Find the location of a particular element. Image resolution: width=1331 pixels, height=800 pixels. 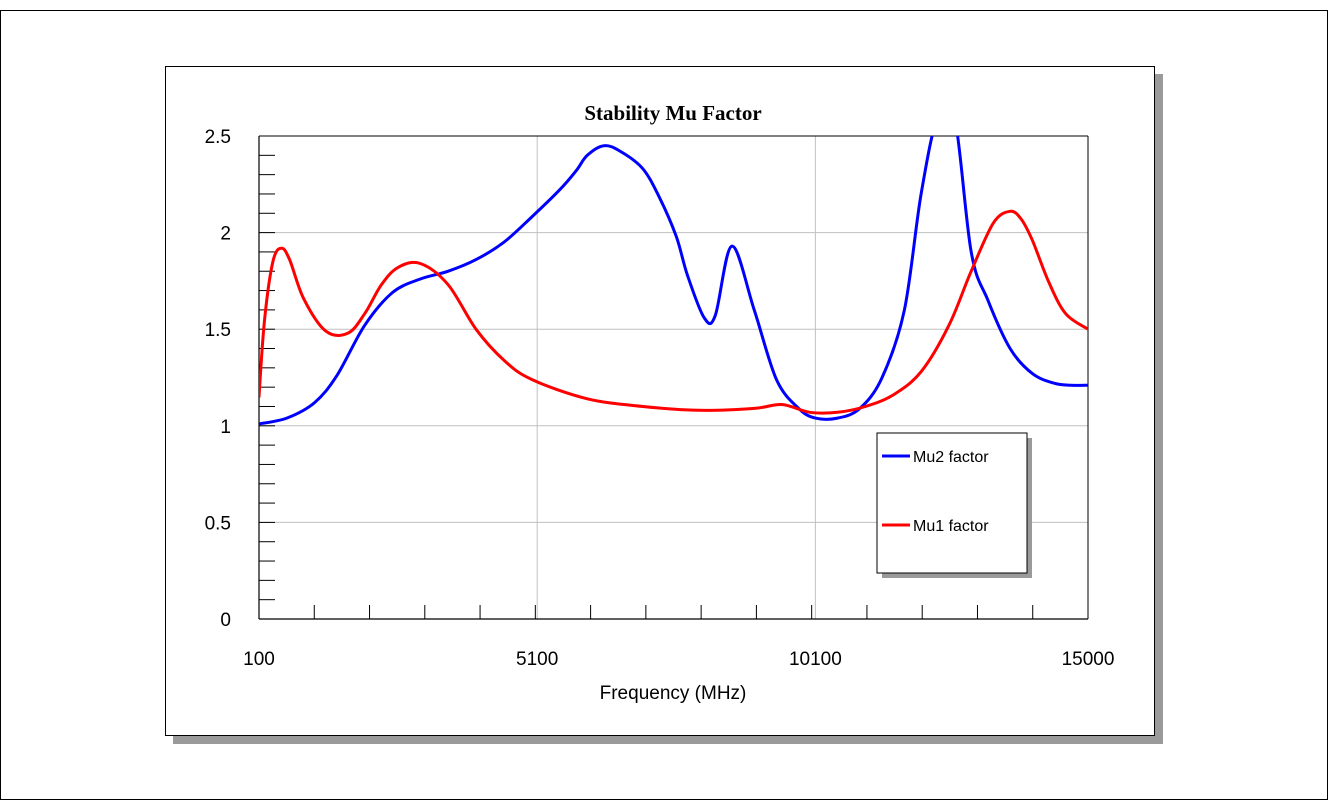

y-tick-labels: 0 0.5 1 1.5 2 2.5 is located at coordinates (218, 379).